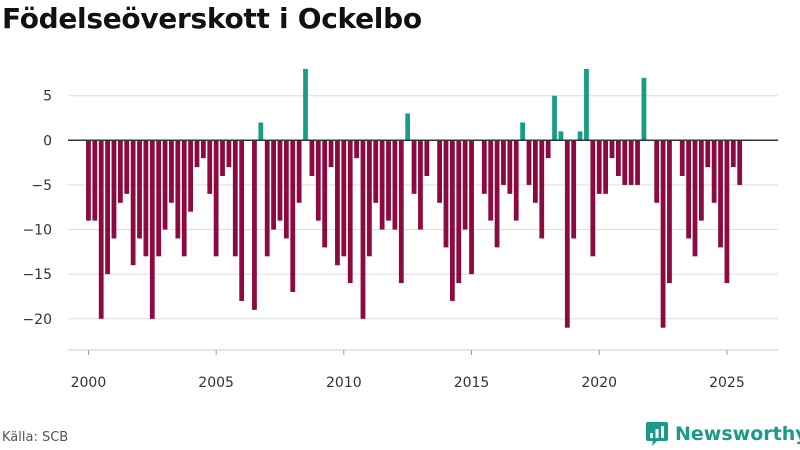 Image resolution: width=800 pixels, height=450 pixels. I want to click on x-tick-label: 2000, so click(89, 383).